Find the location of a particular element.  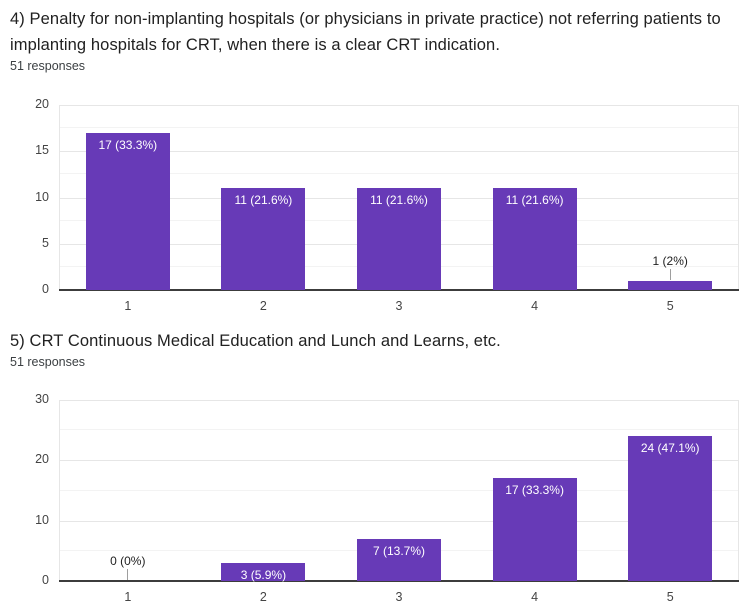

y-axis-label: 5 is located at coordinates (45, 242).